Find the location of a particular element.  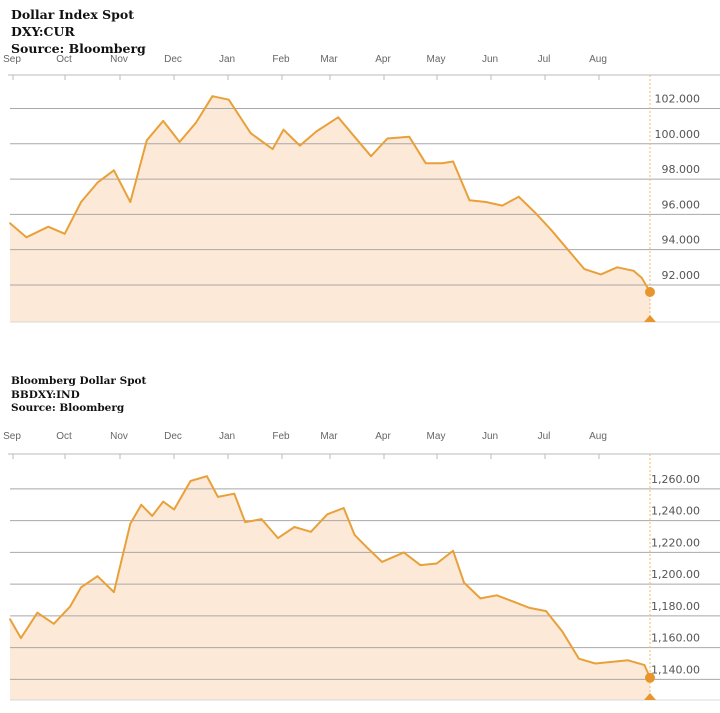

y-tick-label: 92.000 is located at coordinates (681, 275).